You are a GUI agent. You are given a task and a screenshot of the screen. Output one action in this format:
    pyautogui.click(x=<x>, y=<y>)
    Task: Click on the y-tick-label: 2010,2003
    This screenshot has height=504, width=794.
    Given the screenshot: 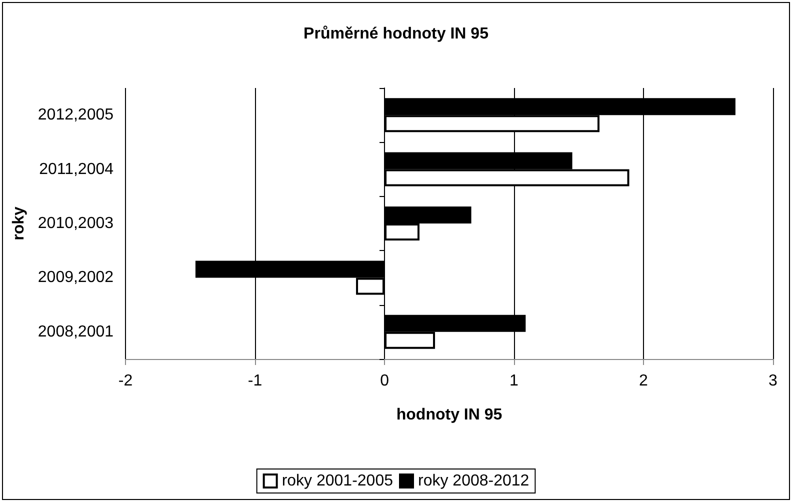 What is the action you would take?
    pyautogui.click(x=76, y=223)
    